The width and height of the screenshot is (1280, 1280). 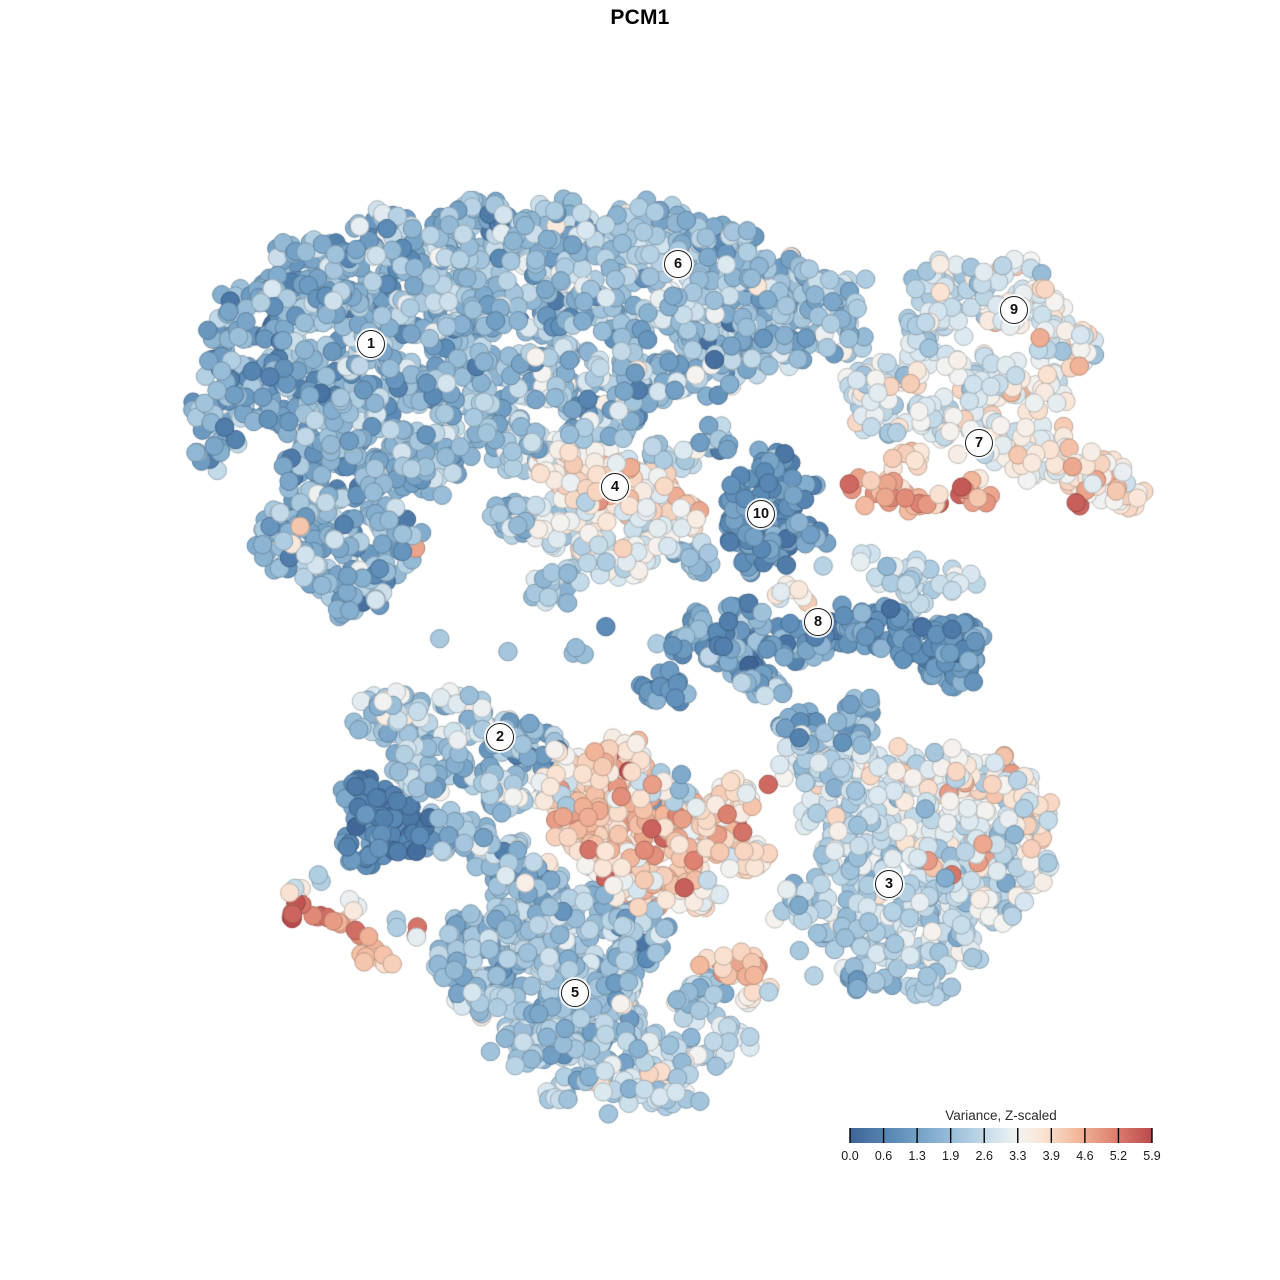 I want to click on colorbar-tick-label: 0.0, so click(x=849, y=1156).